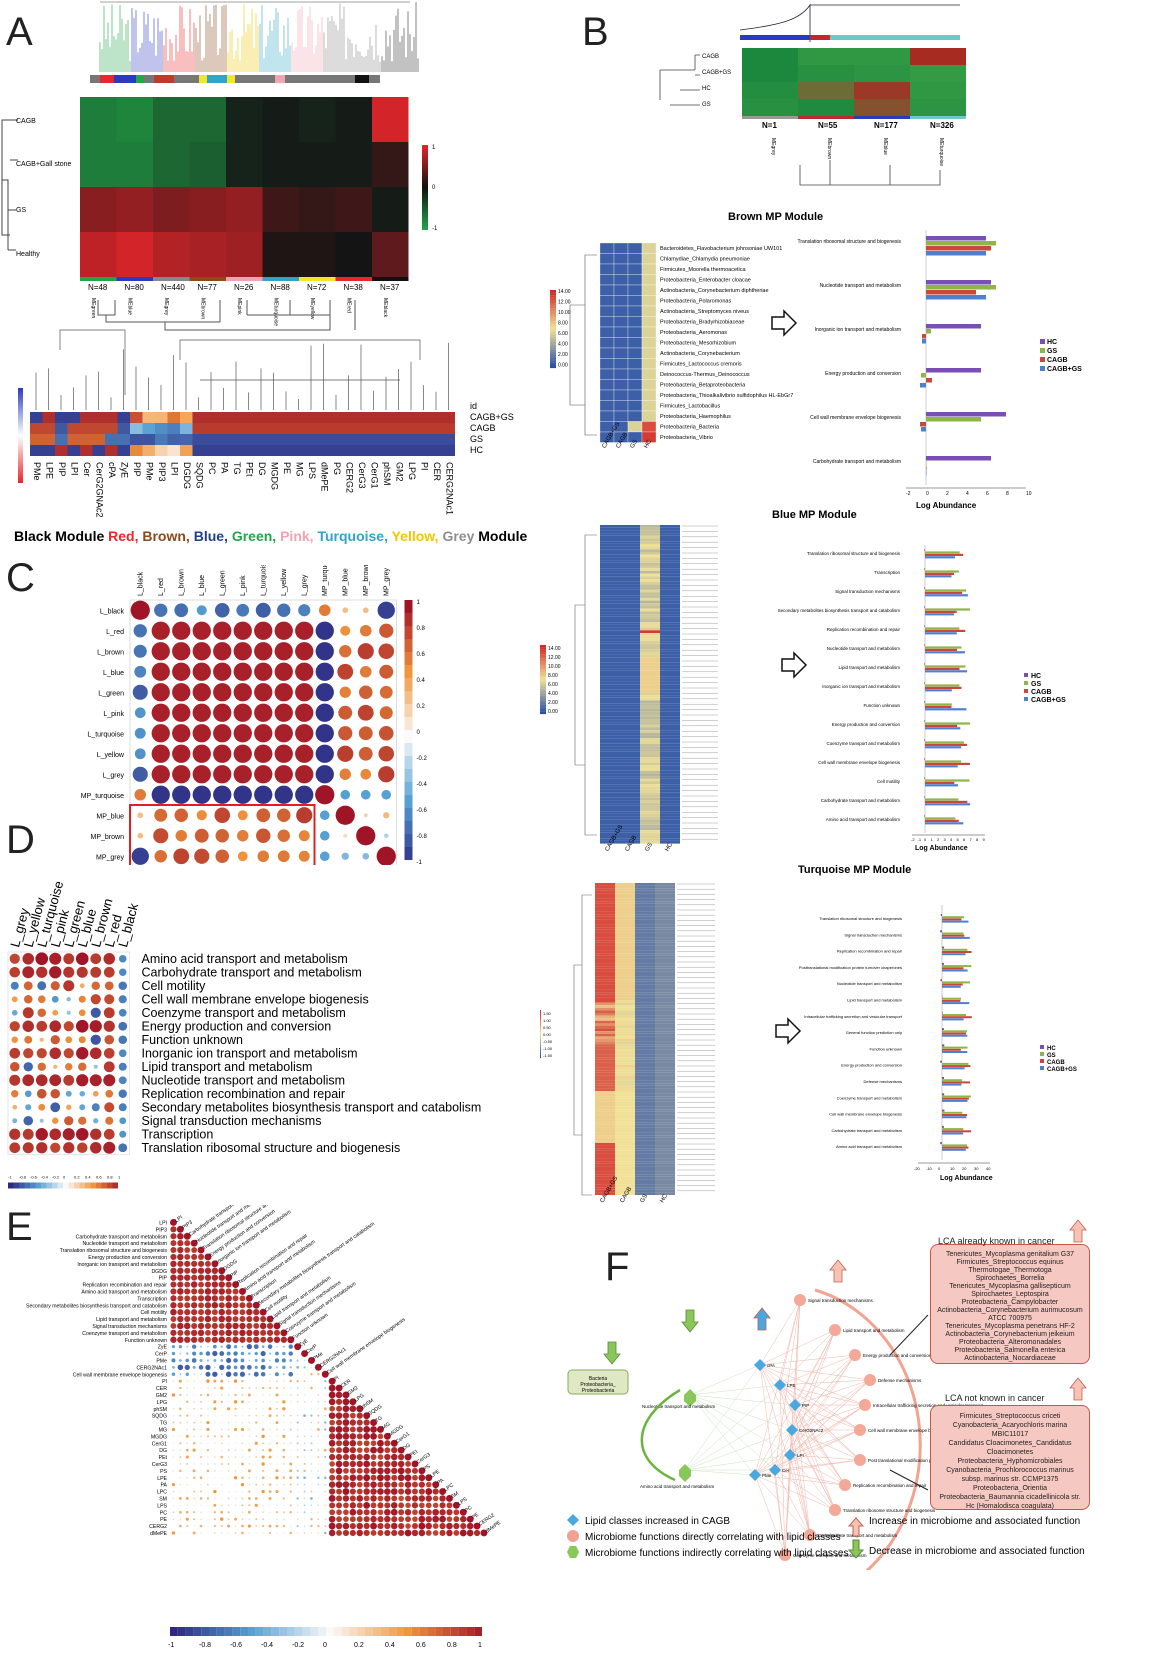 The width and height of the screenshot is (1167, 1670). I want to click on blue-scale-5: 4.00, so click(553, 694).